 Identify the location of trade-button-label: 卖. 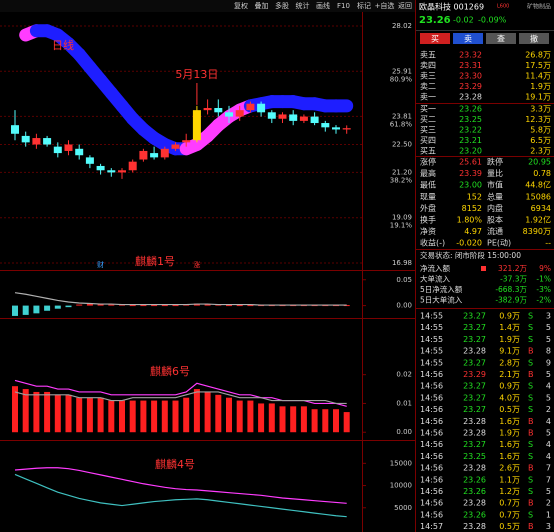
(468, 39).